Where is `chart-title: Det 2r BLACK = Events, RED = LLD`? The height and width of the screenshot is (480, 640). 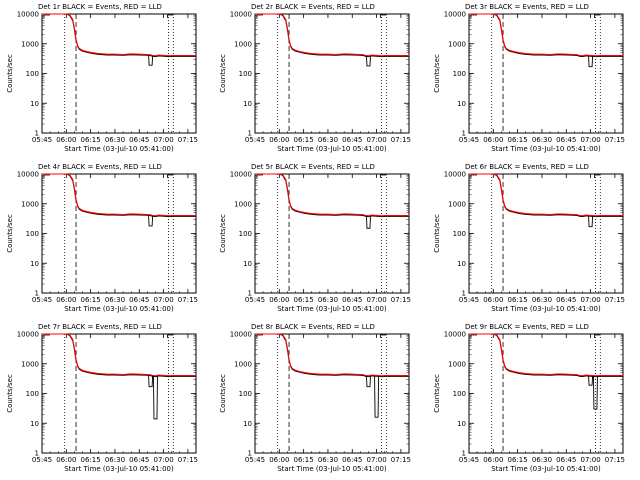 chart-title: Det 2r BLACK = Events, RED = LLD is located at coordinates (313, 7).